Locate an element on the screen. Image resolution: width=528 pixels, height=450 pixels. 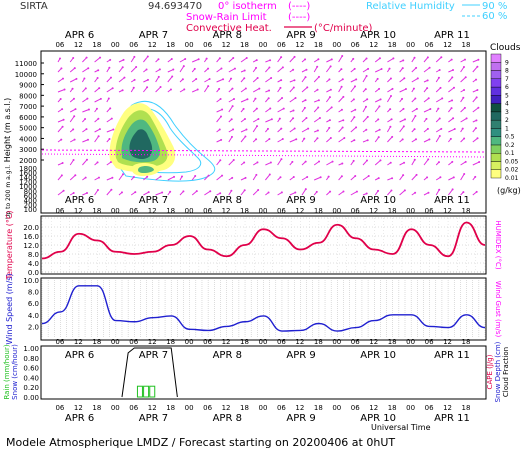
day-label: APR 8 is located at coordinates (227, 35).